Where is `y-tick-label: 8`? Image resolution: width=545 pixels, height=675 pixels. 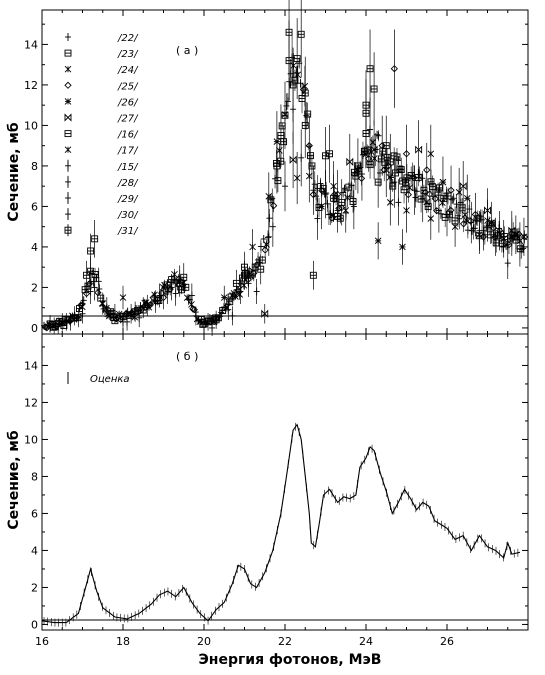
y-tick-label: 8 is located at coordinates (34, 476).